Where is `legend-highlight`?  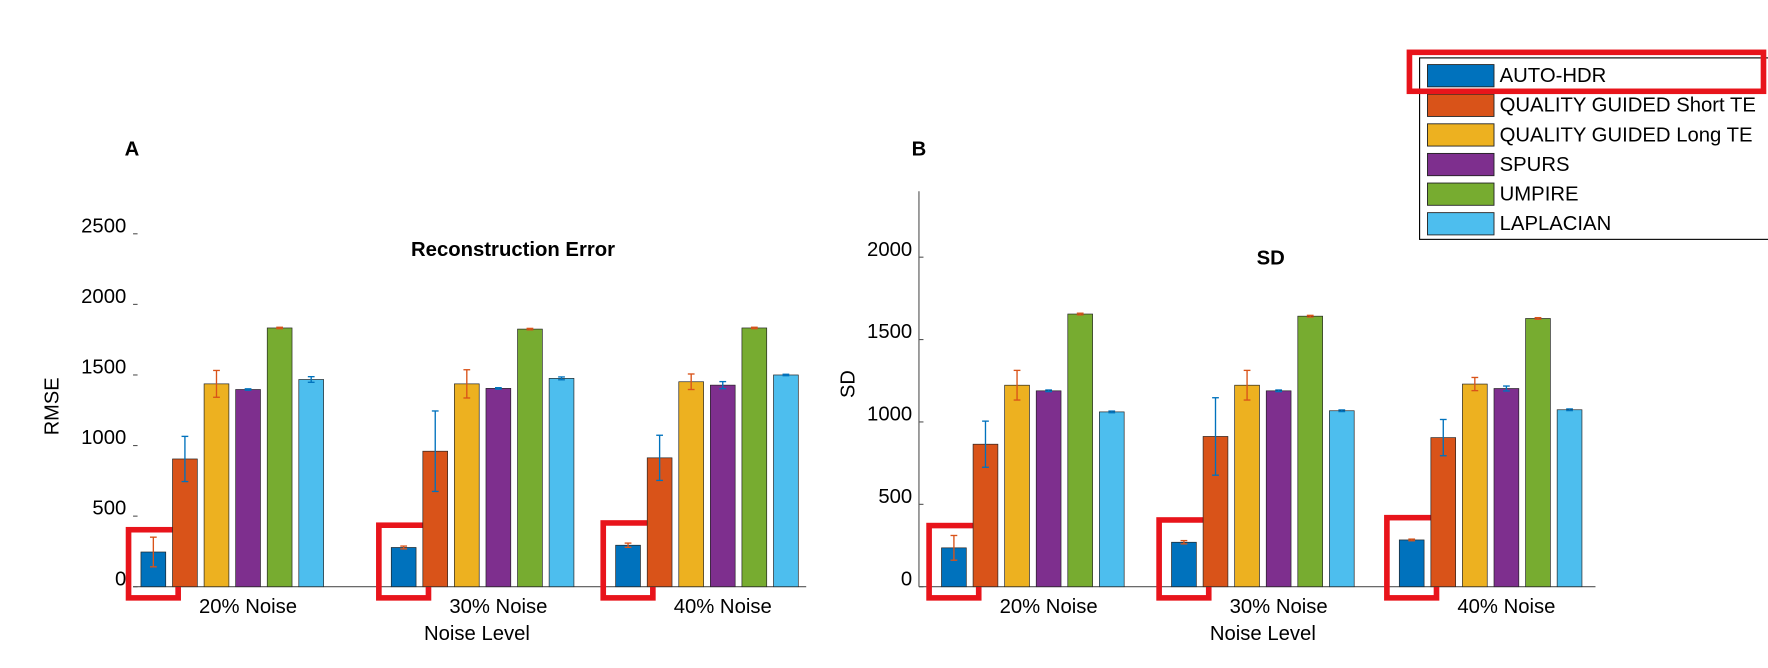 legend-highlight is located at coordinates (1586, 72).